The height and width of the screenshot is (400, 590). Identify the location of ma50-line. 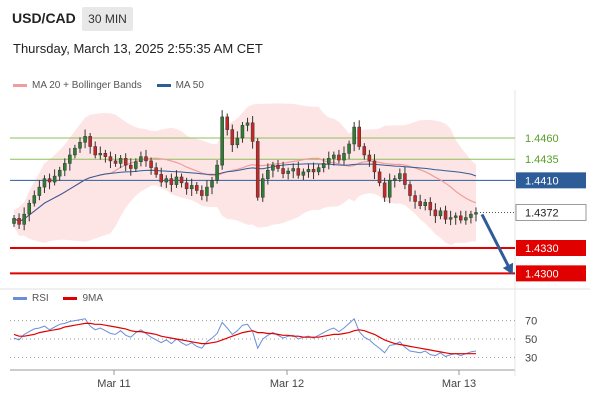
(245, 192).